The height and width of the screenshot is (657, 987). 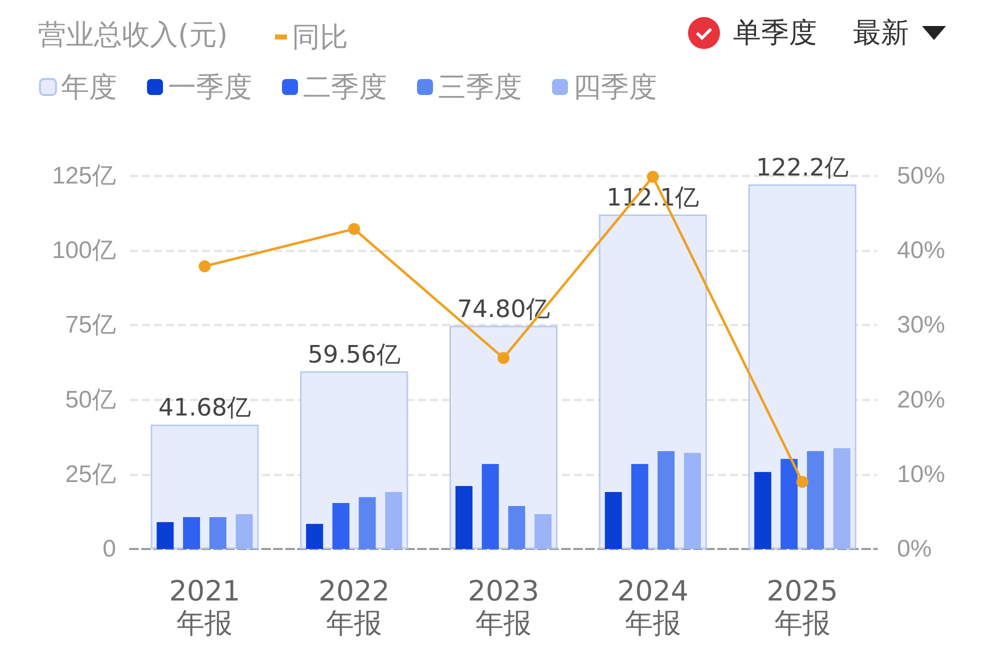 I want to click on y2-tick-label: 20%, so click(x=921, y=400).